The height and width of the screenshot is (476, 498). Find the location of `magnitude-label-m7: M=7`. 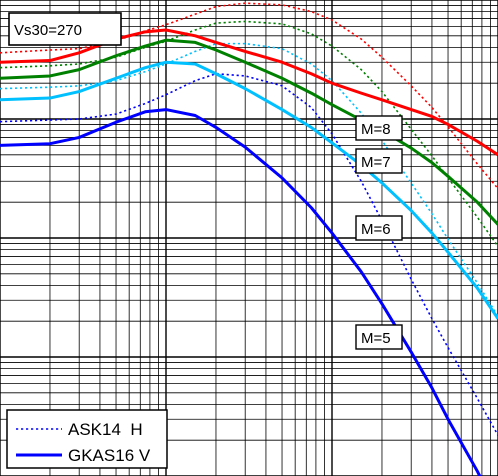

magnitude-label-m7: M=7 is located at coordinates (379, 161).